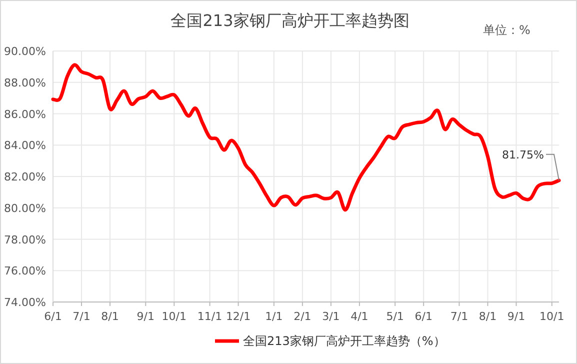 The width and height of the screenshot is (577, 364). I want to click on y-tick-label: 88.00%, so click(25, 83).